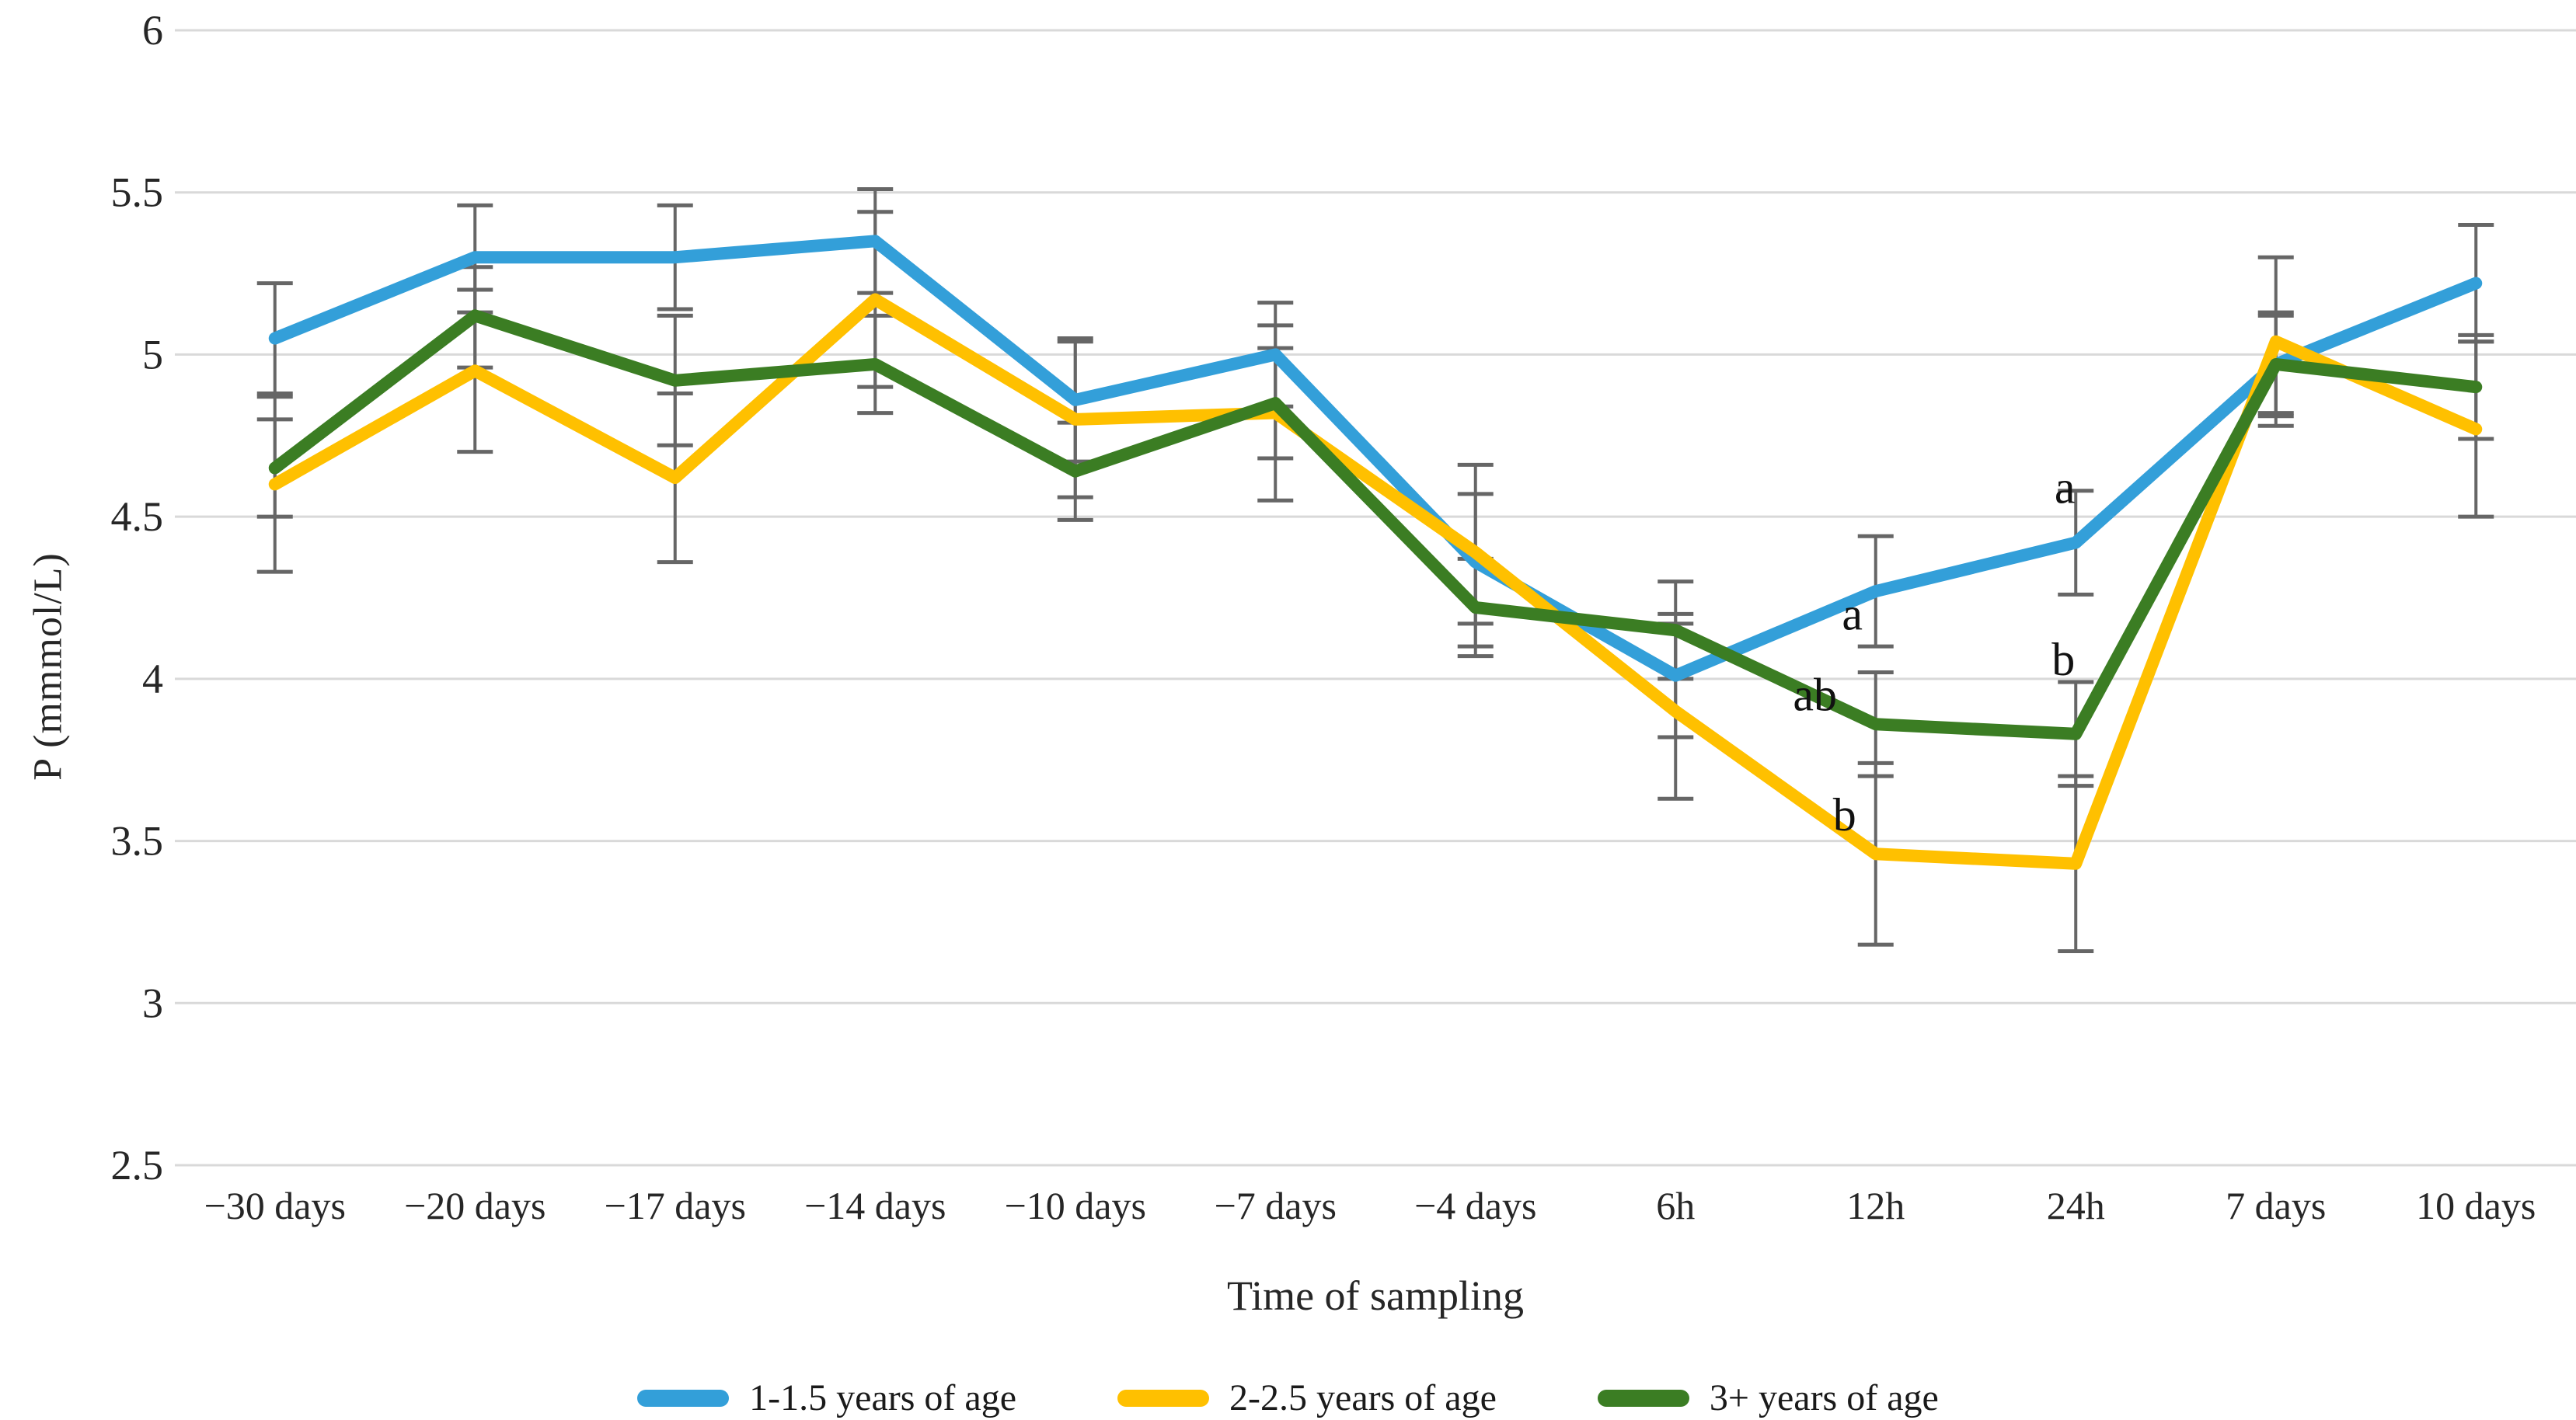  What do you see at coordinates (1375, 1296) in the screenshot?
I see `x-axis-title: Time of sampling` at bounding box center [1375, 1296].